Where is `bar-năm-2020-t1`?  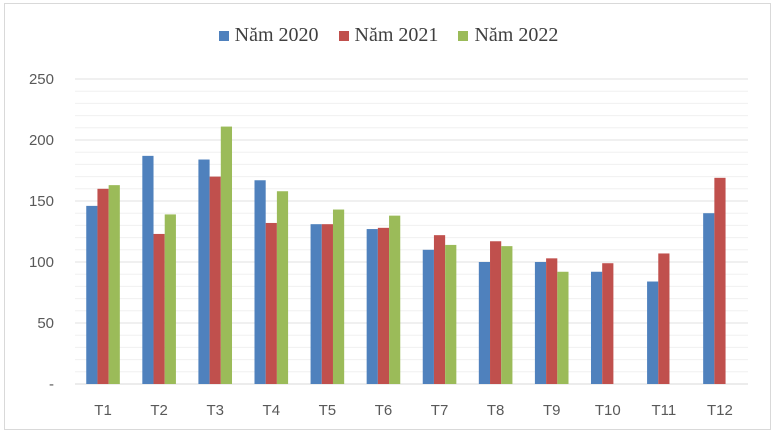
bar-năm-2020-t1 is located at coordinates (92, 294).